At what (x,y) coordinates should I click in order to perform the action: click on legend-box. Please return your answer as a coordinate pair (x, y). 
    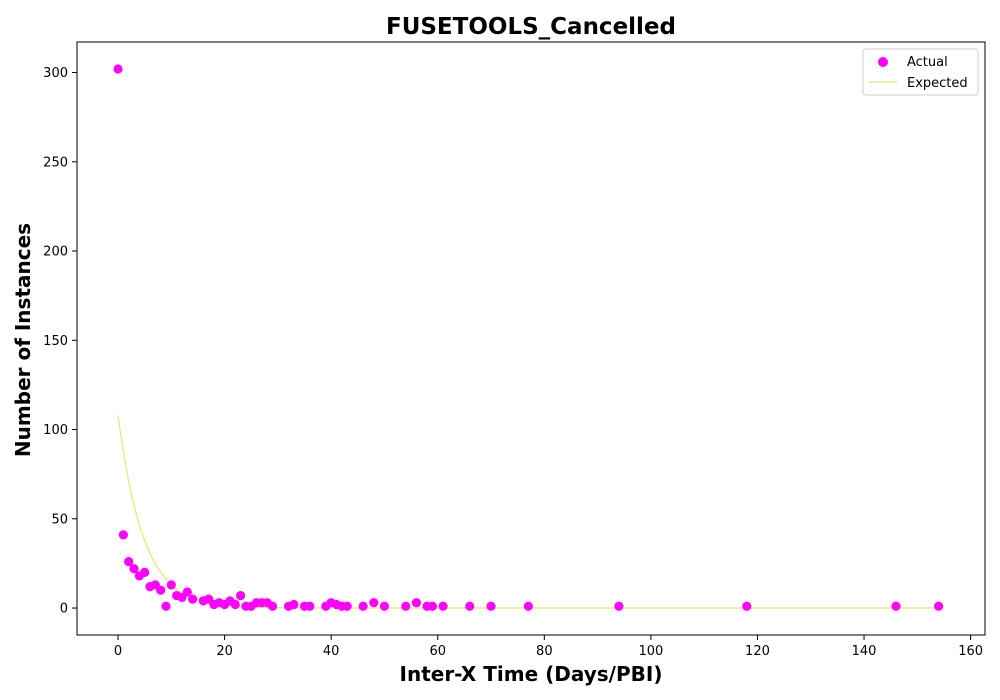
    Looking at the image, I should click on (920, 72).